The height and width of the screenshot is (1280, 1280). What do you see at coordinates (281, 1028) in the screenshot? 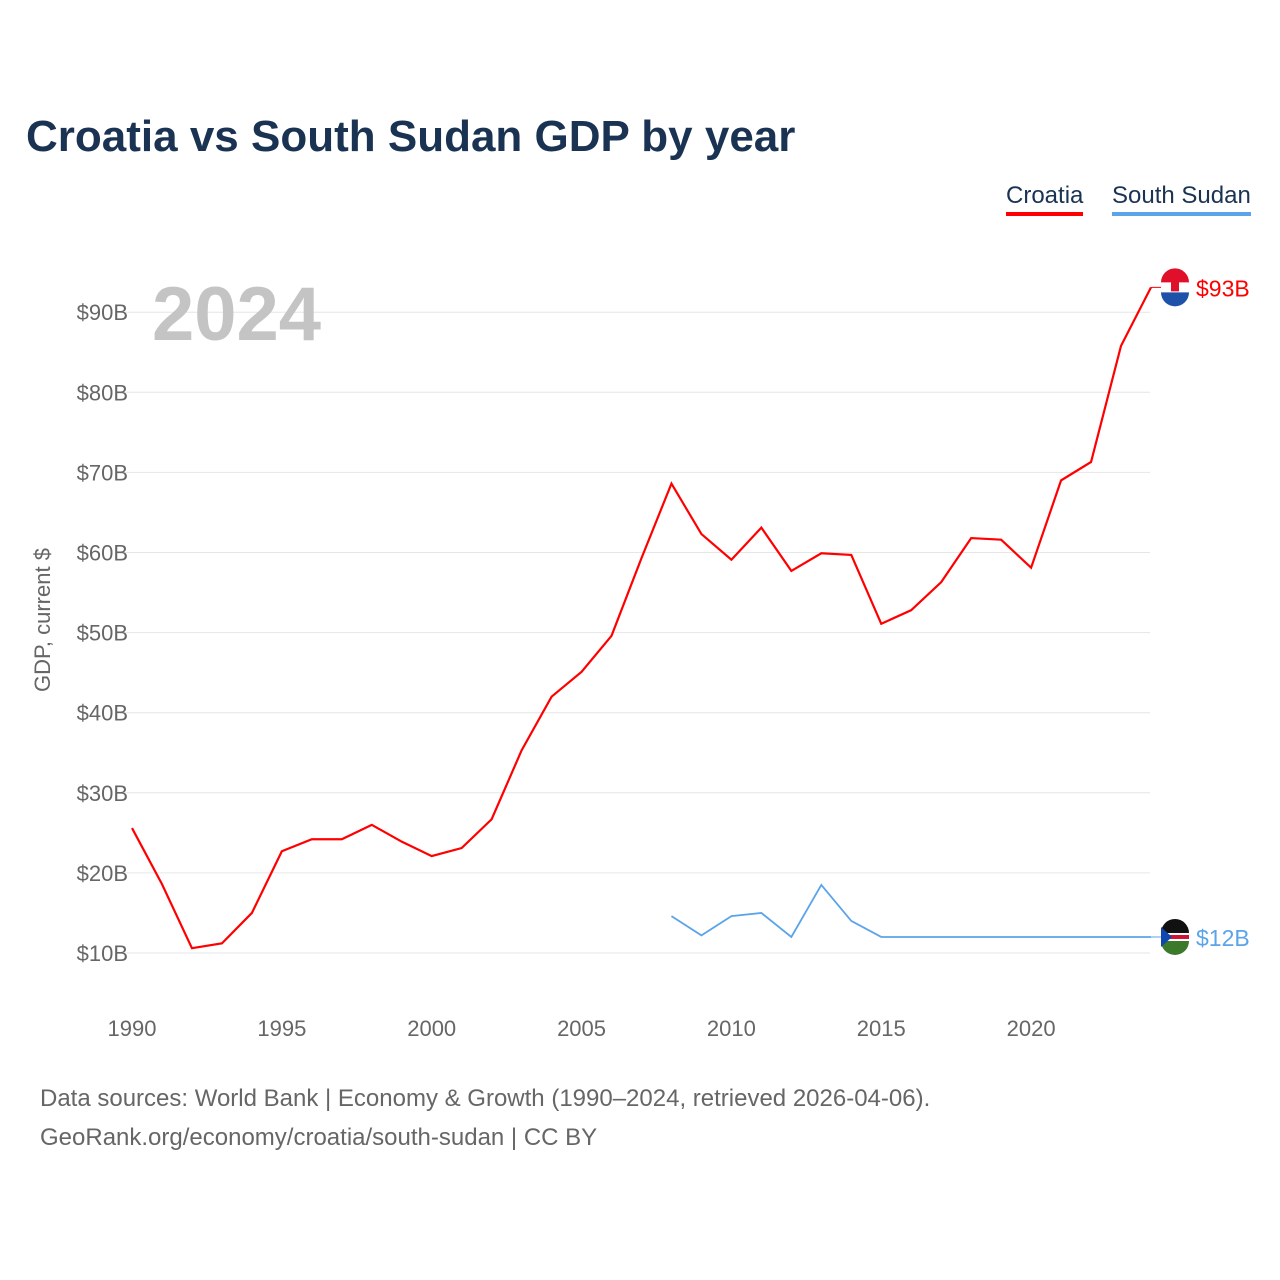
I see `x-tick-label: 1995` at bounding box center [281, 1028].